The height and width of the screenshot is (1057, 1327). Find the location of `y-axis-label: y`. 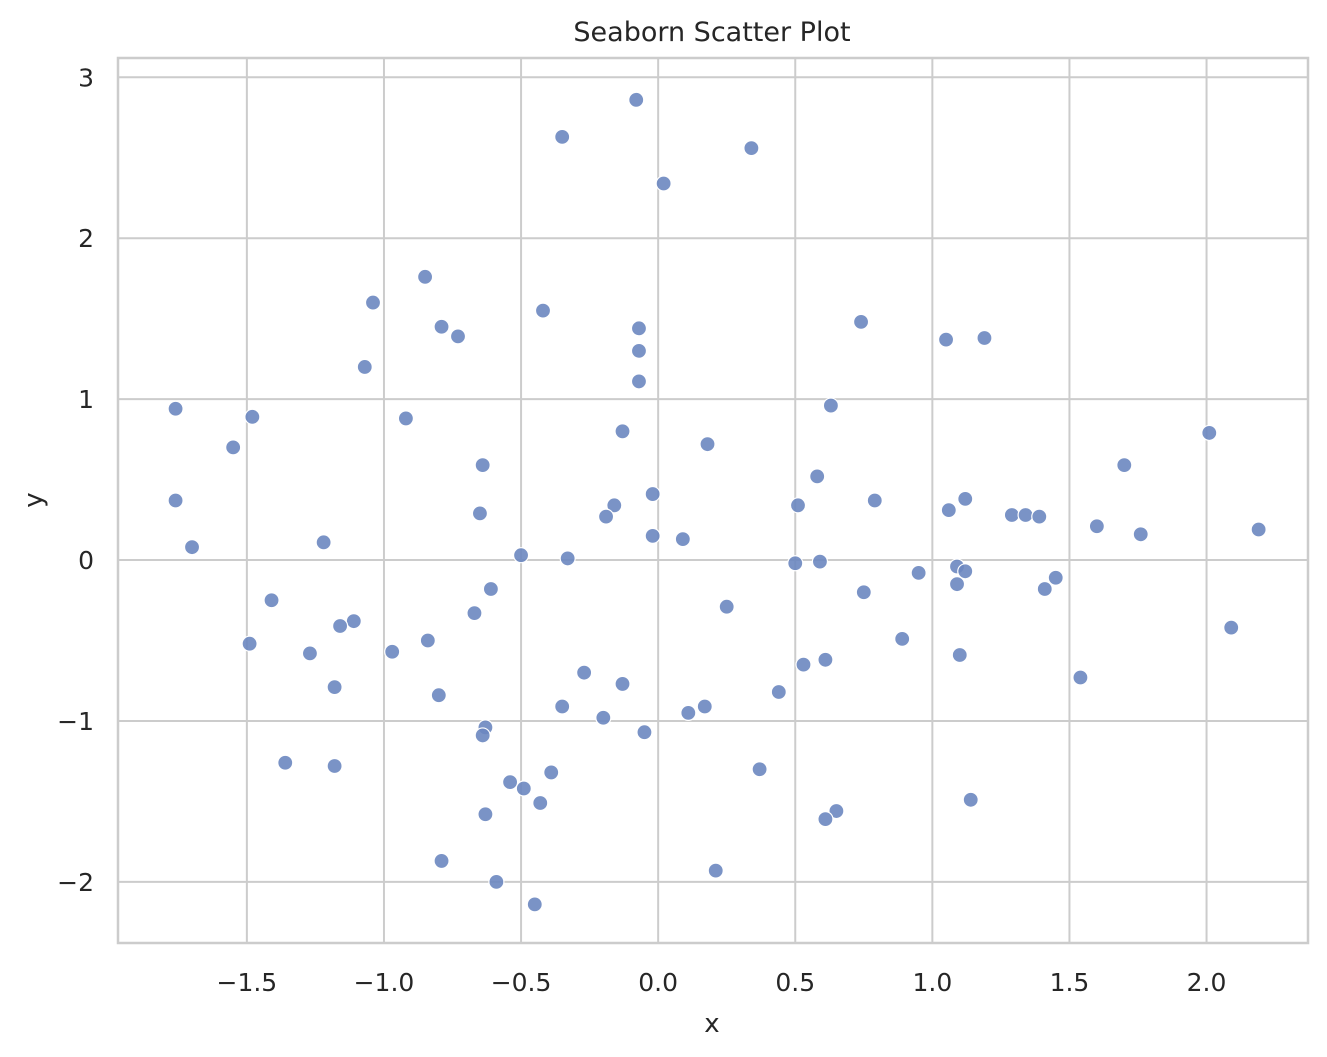

y-axis-label: y is located at coordinates (34, 499).